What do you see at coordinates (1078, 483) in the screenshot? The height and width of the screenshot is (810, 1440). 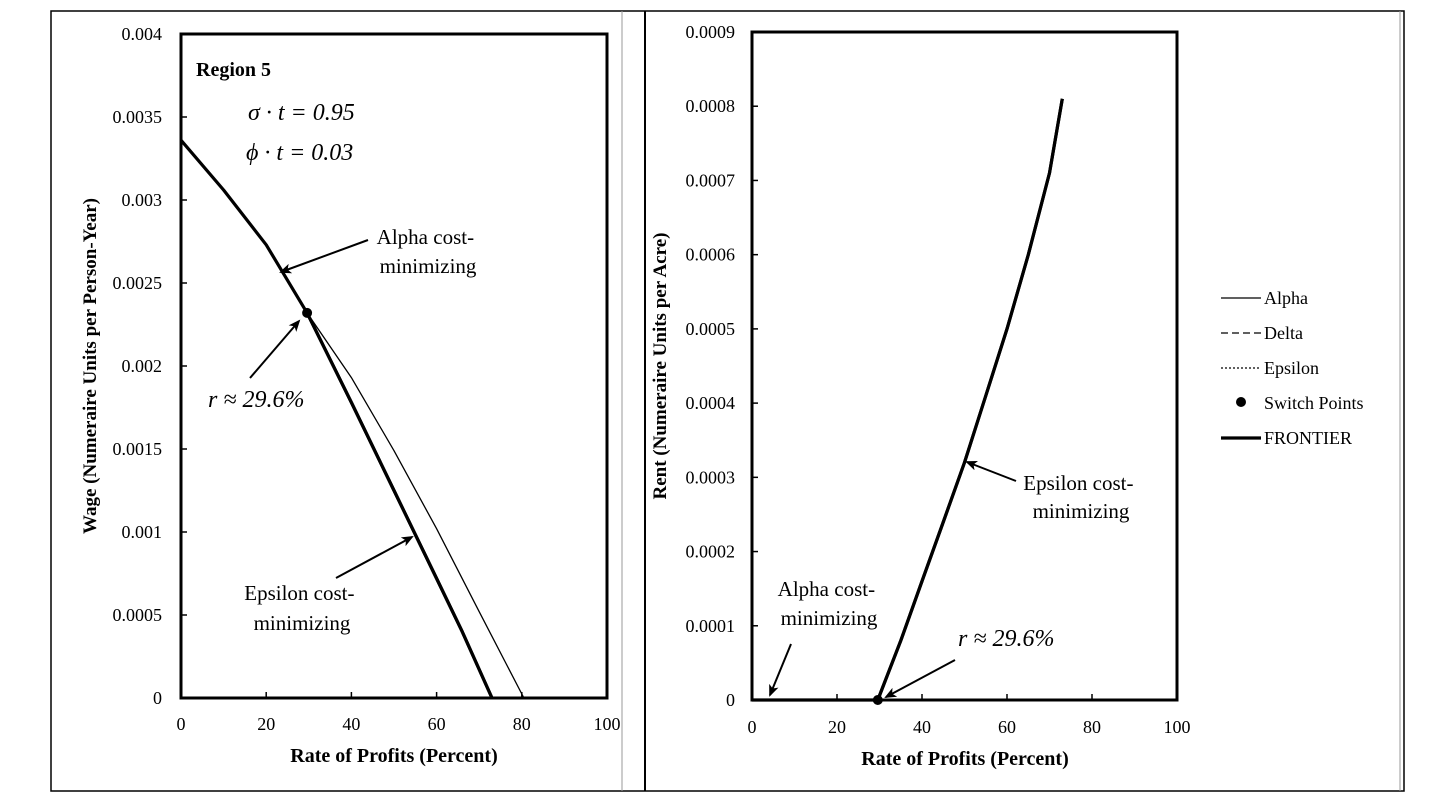 I see `rent-epsilon-annotation-line1: Epsilon cost-` at bounding box center [1078, 483].